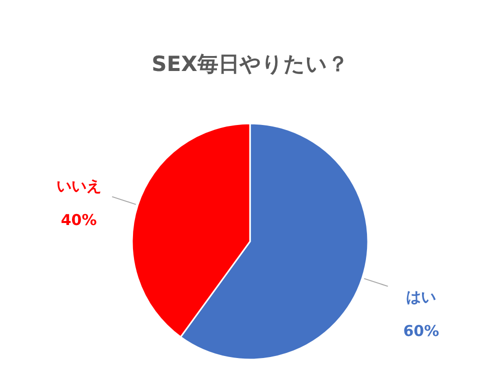 The height and width of the screenshot is (383, 500). What do you see at coordinates (421, 297) in the screenshot?
I see `slice-label: はい` at bounding box center [421, 297].